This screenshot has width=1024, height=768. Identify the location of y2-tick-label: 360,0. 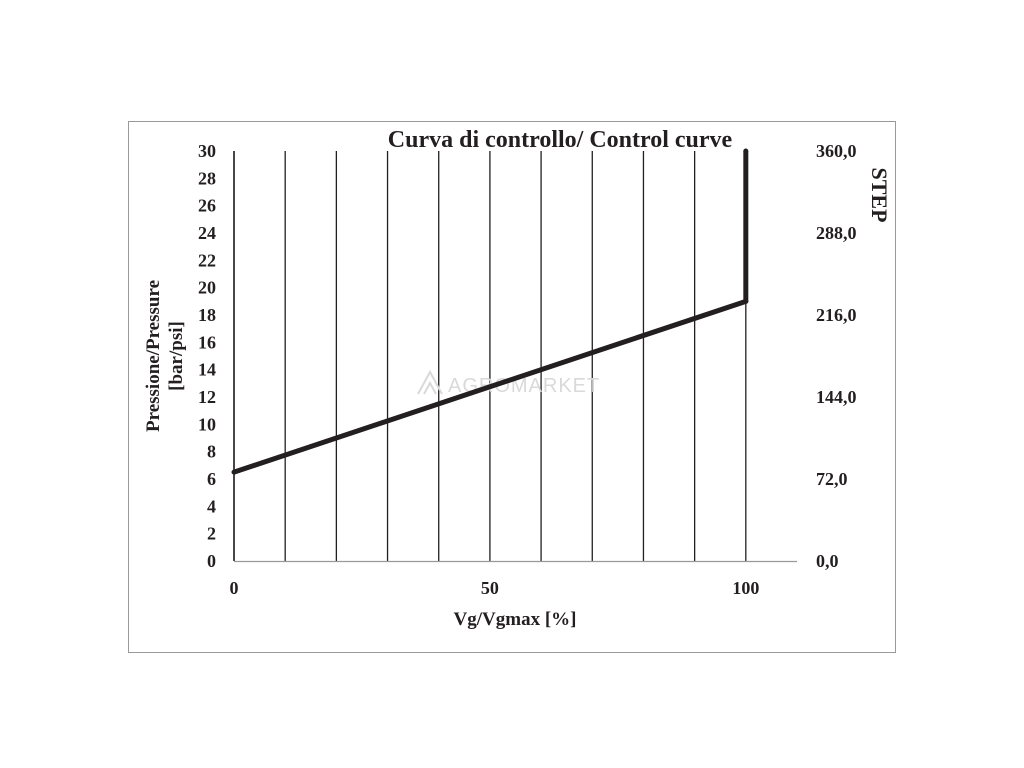
(836, 151).